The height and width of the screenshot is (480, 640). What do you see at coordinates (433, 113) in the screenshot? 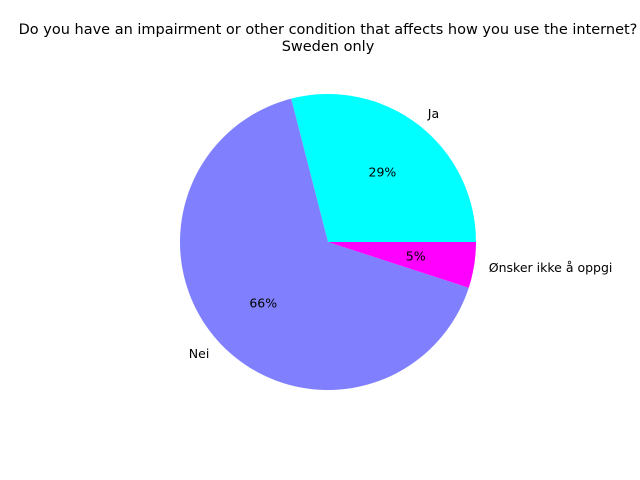
I see `pie-slice-label-ja: Ja` at bounding box center [433, 113].